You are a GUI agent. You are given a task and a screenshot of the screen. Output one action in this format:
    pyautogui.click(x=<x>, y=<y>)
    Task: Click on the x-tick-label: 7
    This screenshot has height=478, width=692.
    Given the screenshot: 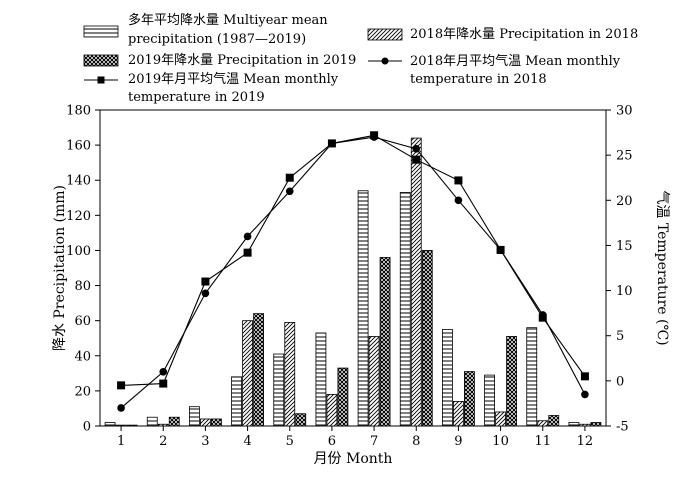 What is the action you would take?
    pyautogui.click(x=374, y=441)
    